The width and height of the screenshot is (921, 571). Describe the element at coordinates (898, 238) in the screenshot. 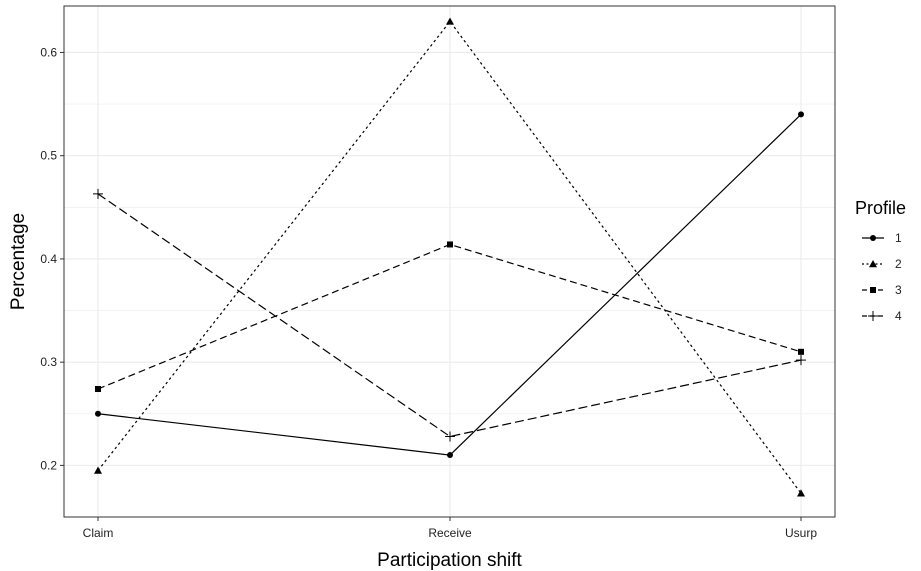

I see `legend-label: 1` at that location.